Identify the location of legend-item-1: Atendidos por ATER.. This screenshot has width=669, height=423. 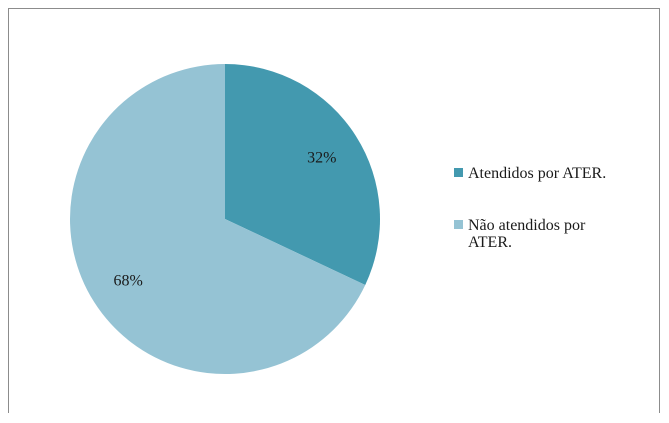
(530, 173).